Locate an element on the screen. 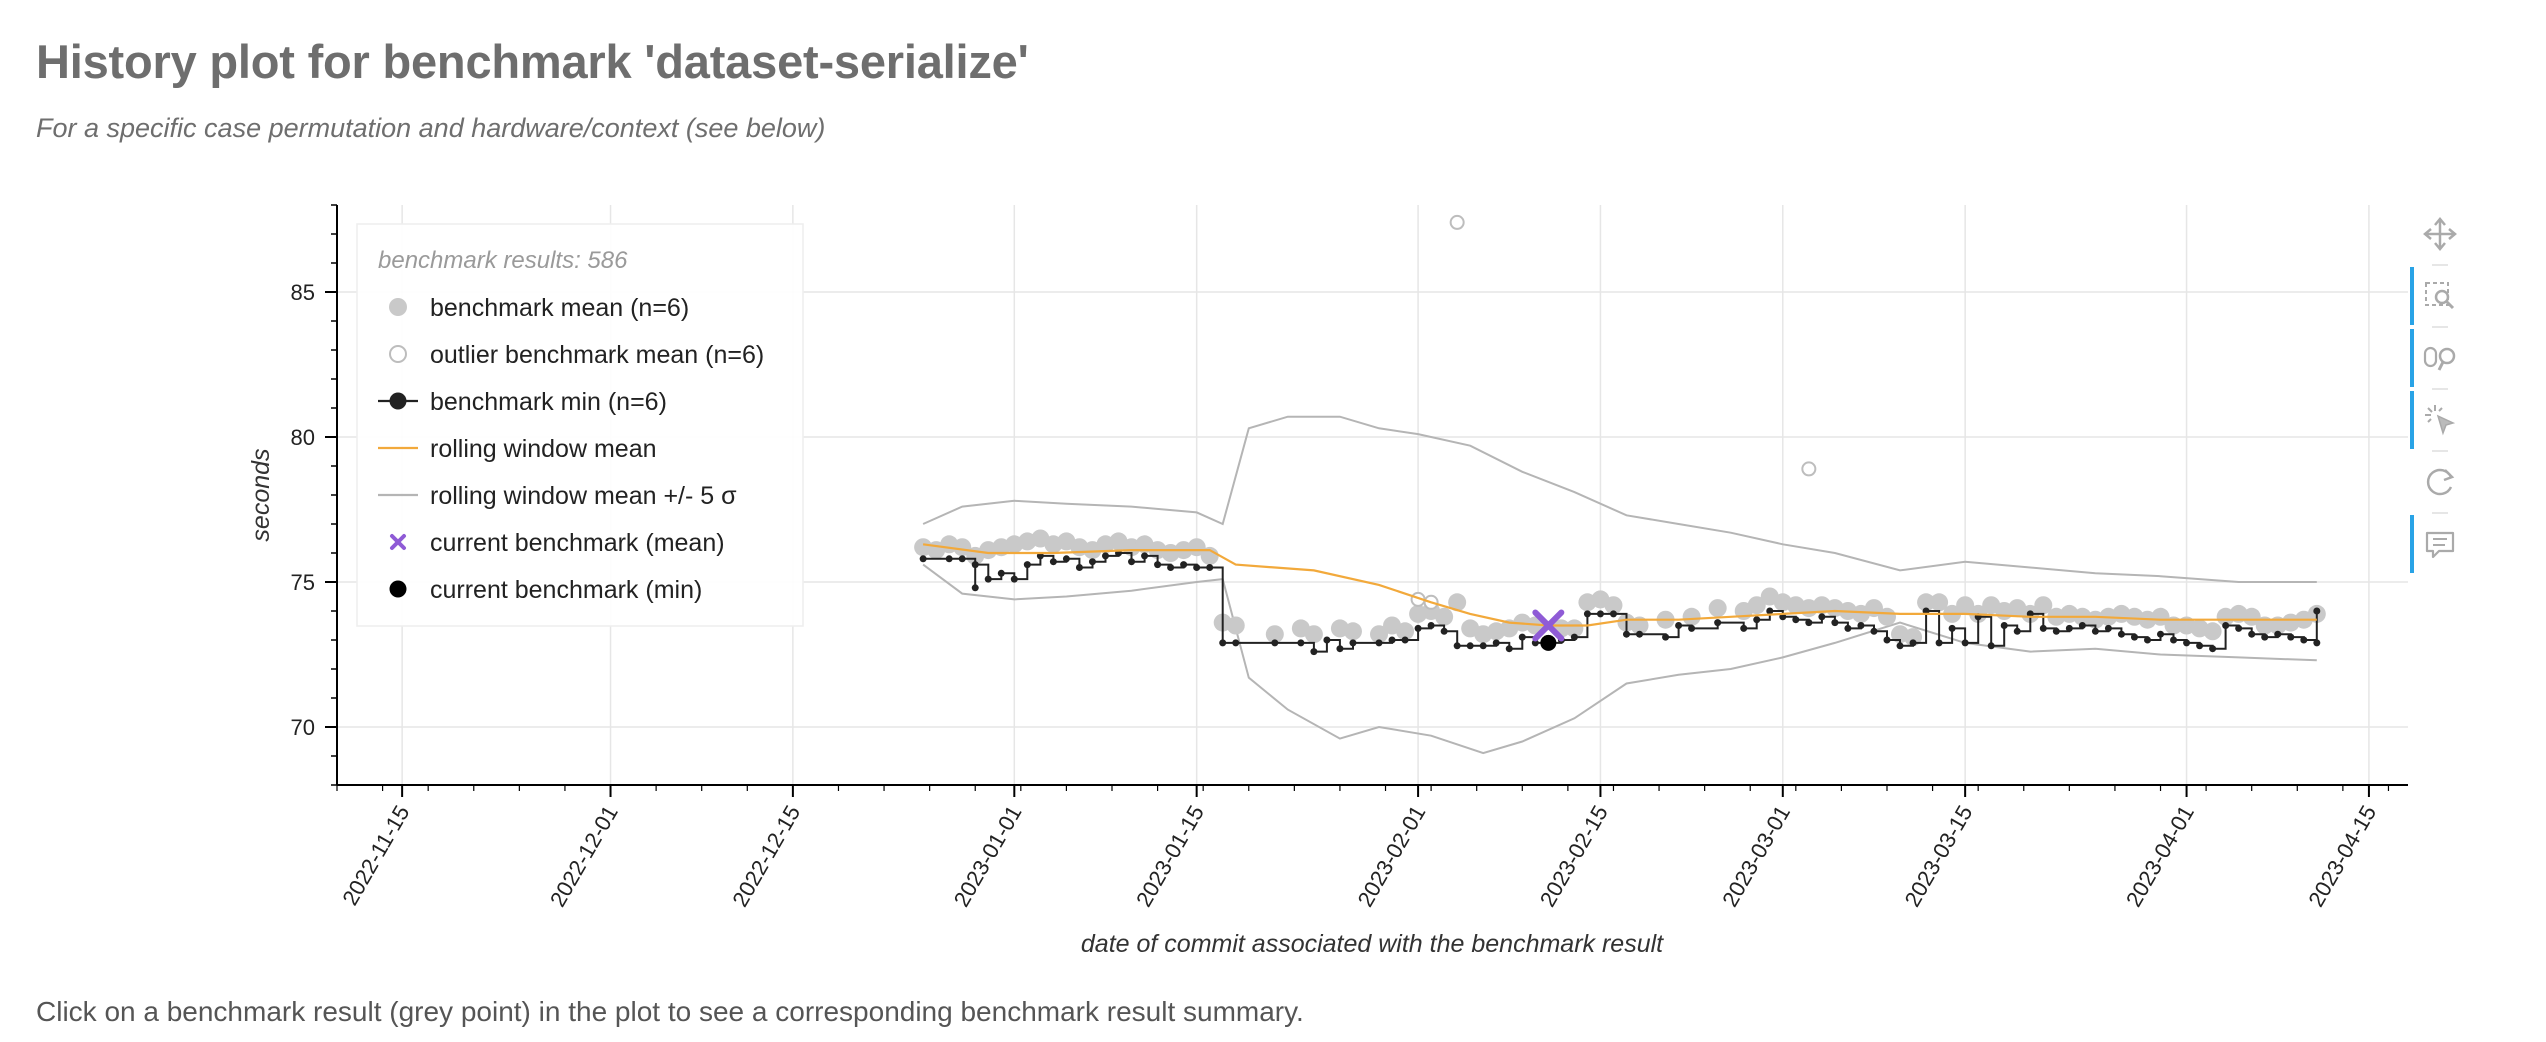 The height and width of the screenshot is (1042, 2546). tap-tool is located at coordinates (2440, 420).